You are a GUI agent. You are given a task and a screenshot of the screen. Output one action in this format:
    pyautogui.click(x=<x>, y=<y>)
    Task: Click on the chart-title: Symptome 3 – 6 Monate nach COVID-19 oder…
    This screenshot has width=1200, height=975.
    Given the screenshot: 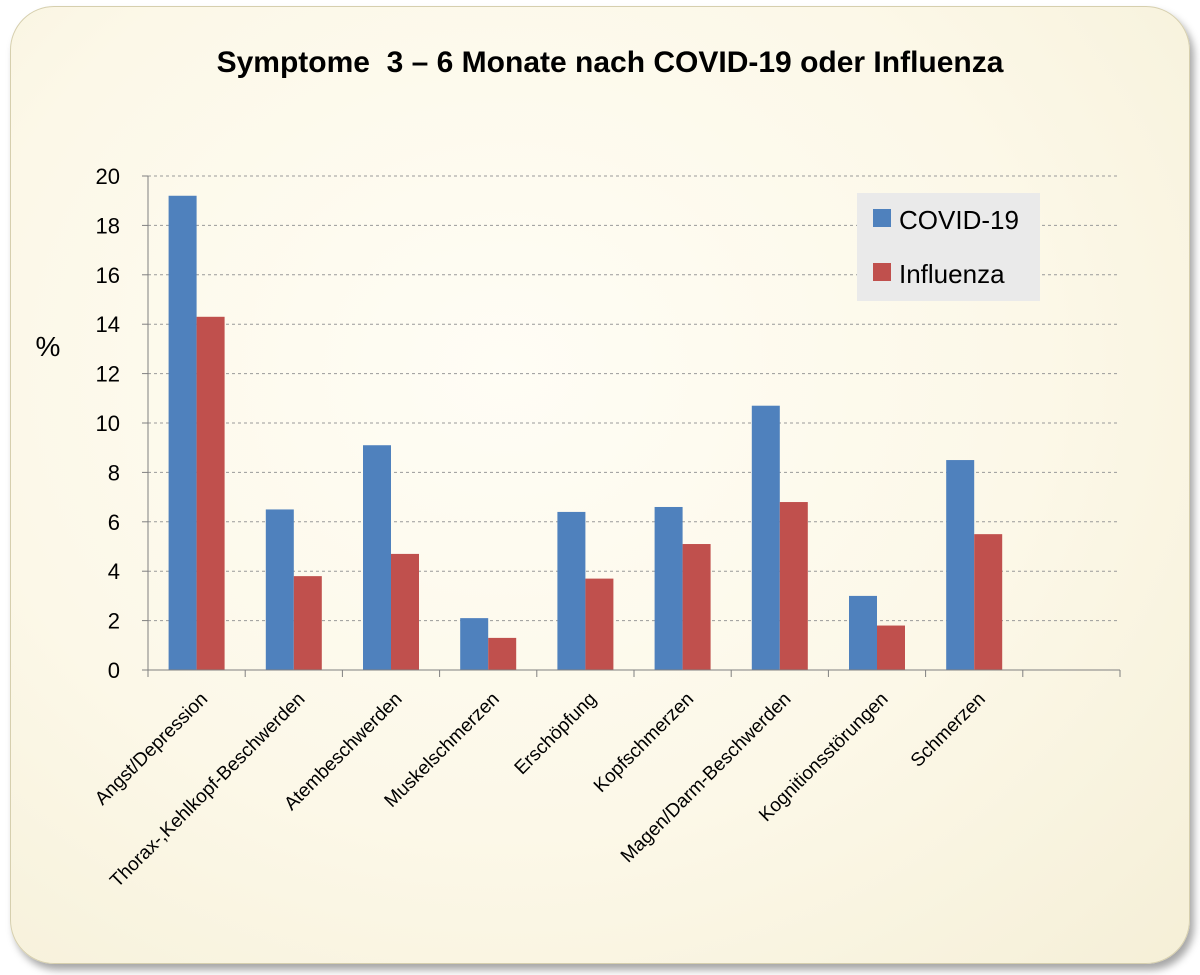 What is the action you would take?
    pyautogui.click(x=610, y=62)
    